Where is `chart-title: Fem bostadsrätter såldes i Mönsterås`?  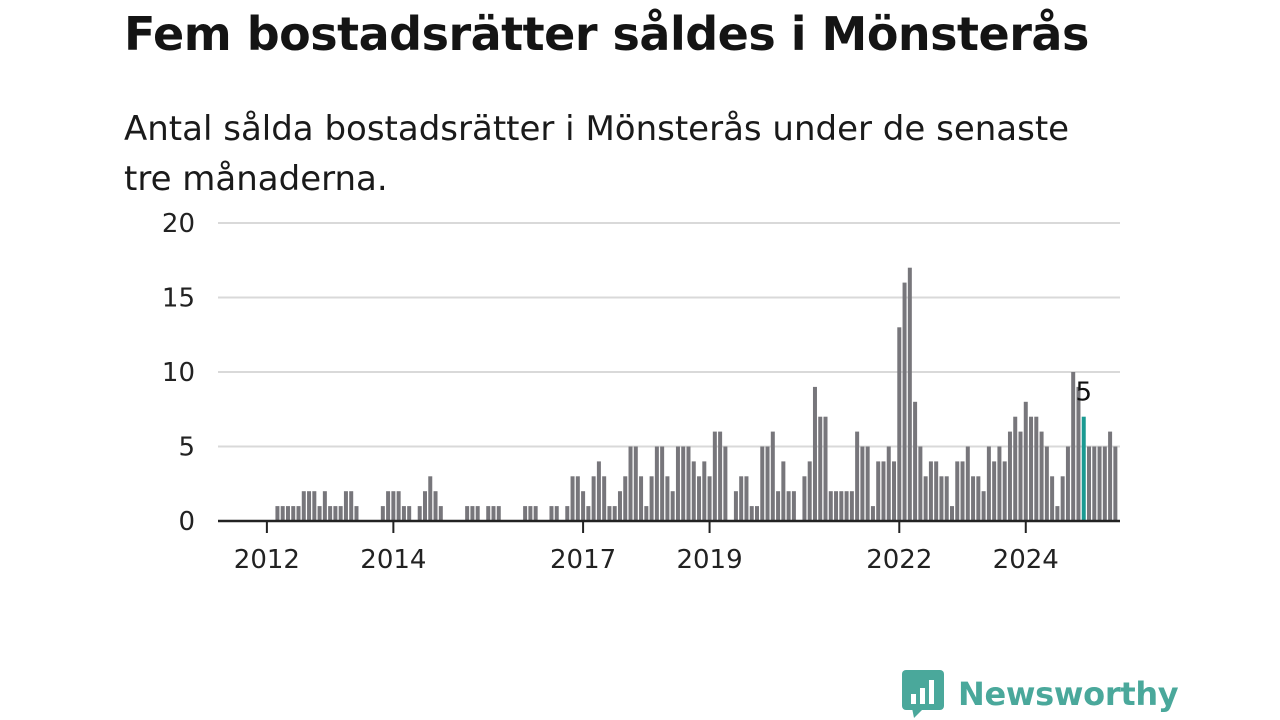
chart-title: Fem bostadsrätter såldes i Mönsterås is located at coordinates (606, 34).